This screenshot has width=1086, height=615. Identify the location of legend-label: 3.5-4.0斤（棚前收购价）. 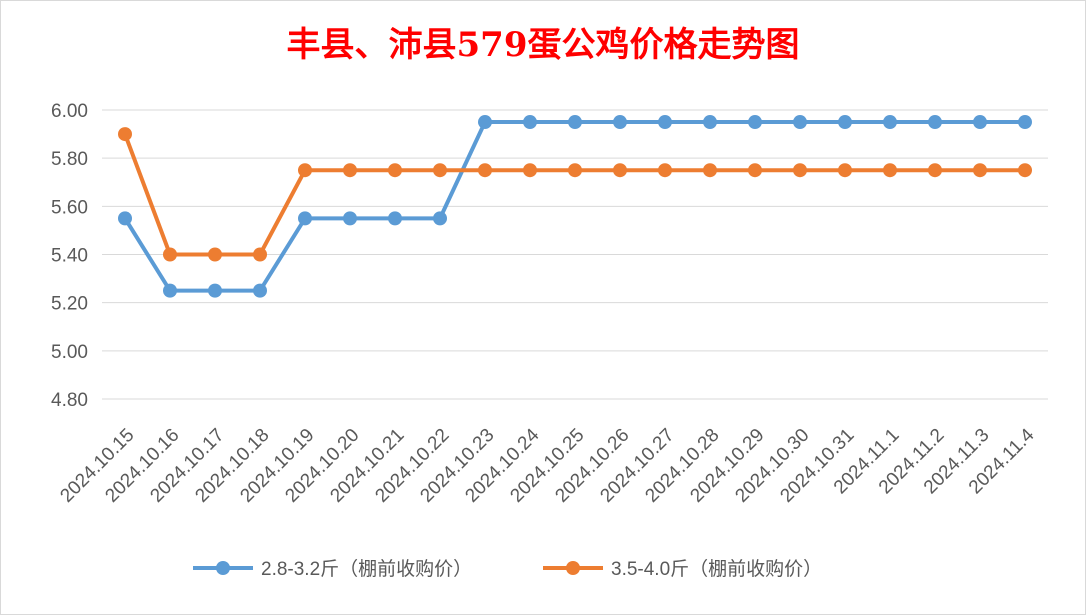
(716, 569).